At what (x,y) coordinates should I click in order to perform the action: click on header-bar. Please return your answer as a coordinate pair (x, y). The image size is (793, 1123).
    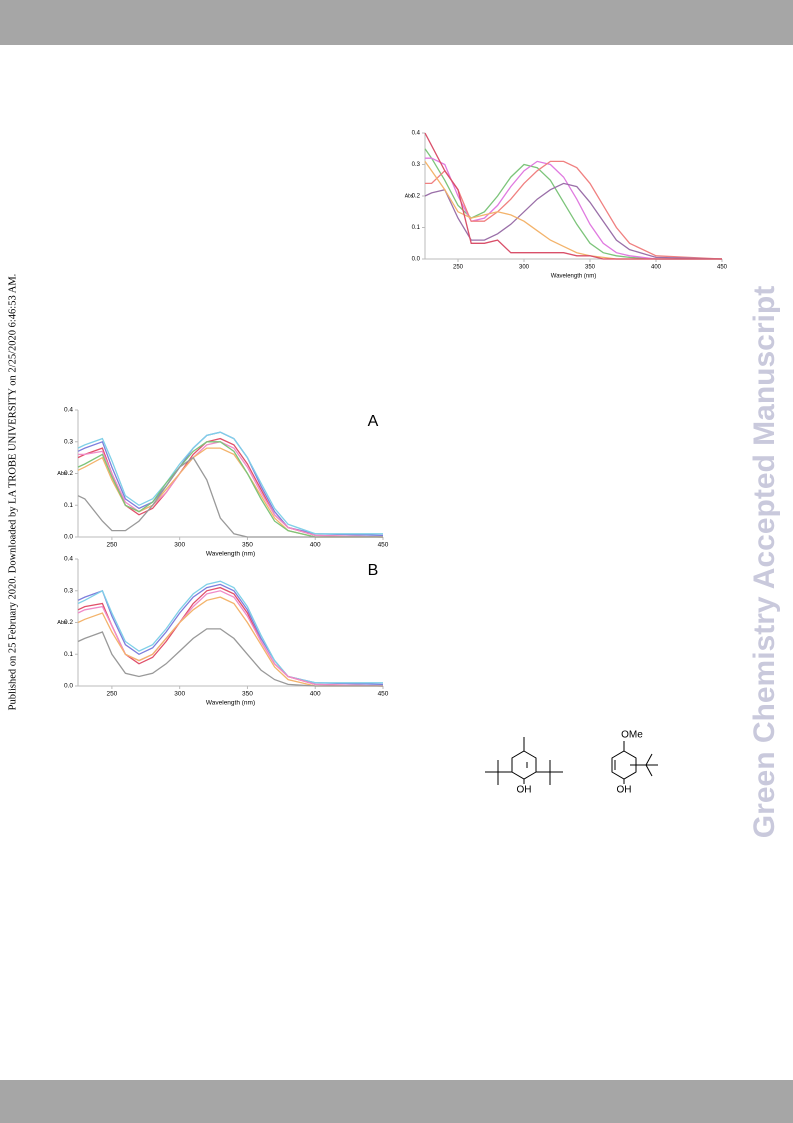
    Looking at the image, I should click on (396, 22).